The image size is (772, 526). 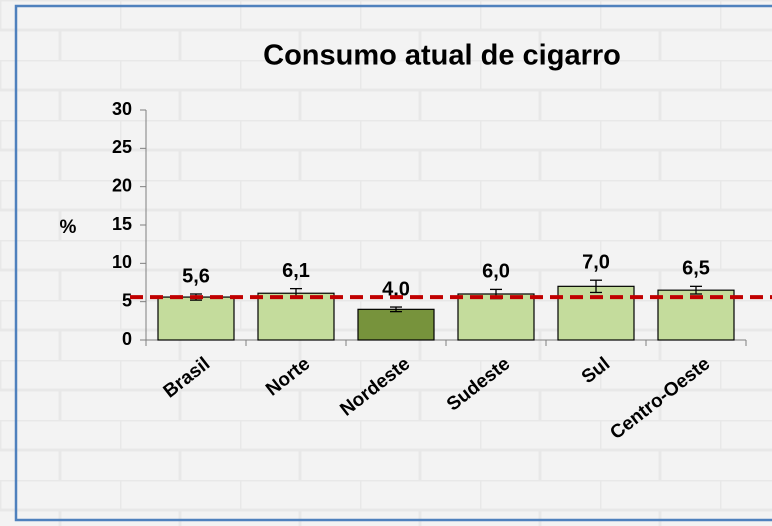 I want to click on y-tick-label: 5, so click(x=127, y=300).